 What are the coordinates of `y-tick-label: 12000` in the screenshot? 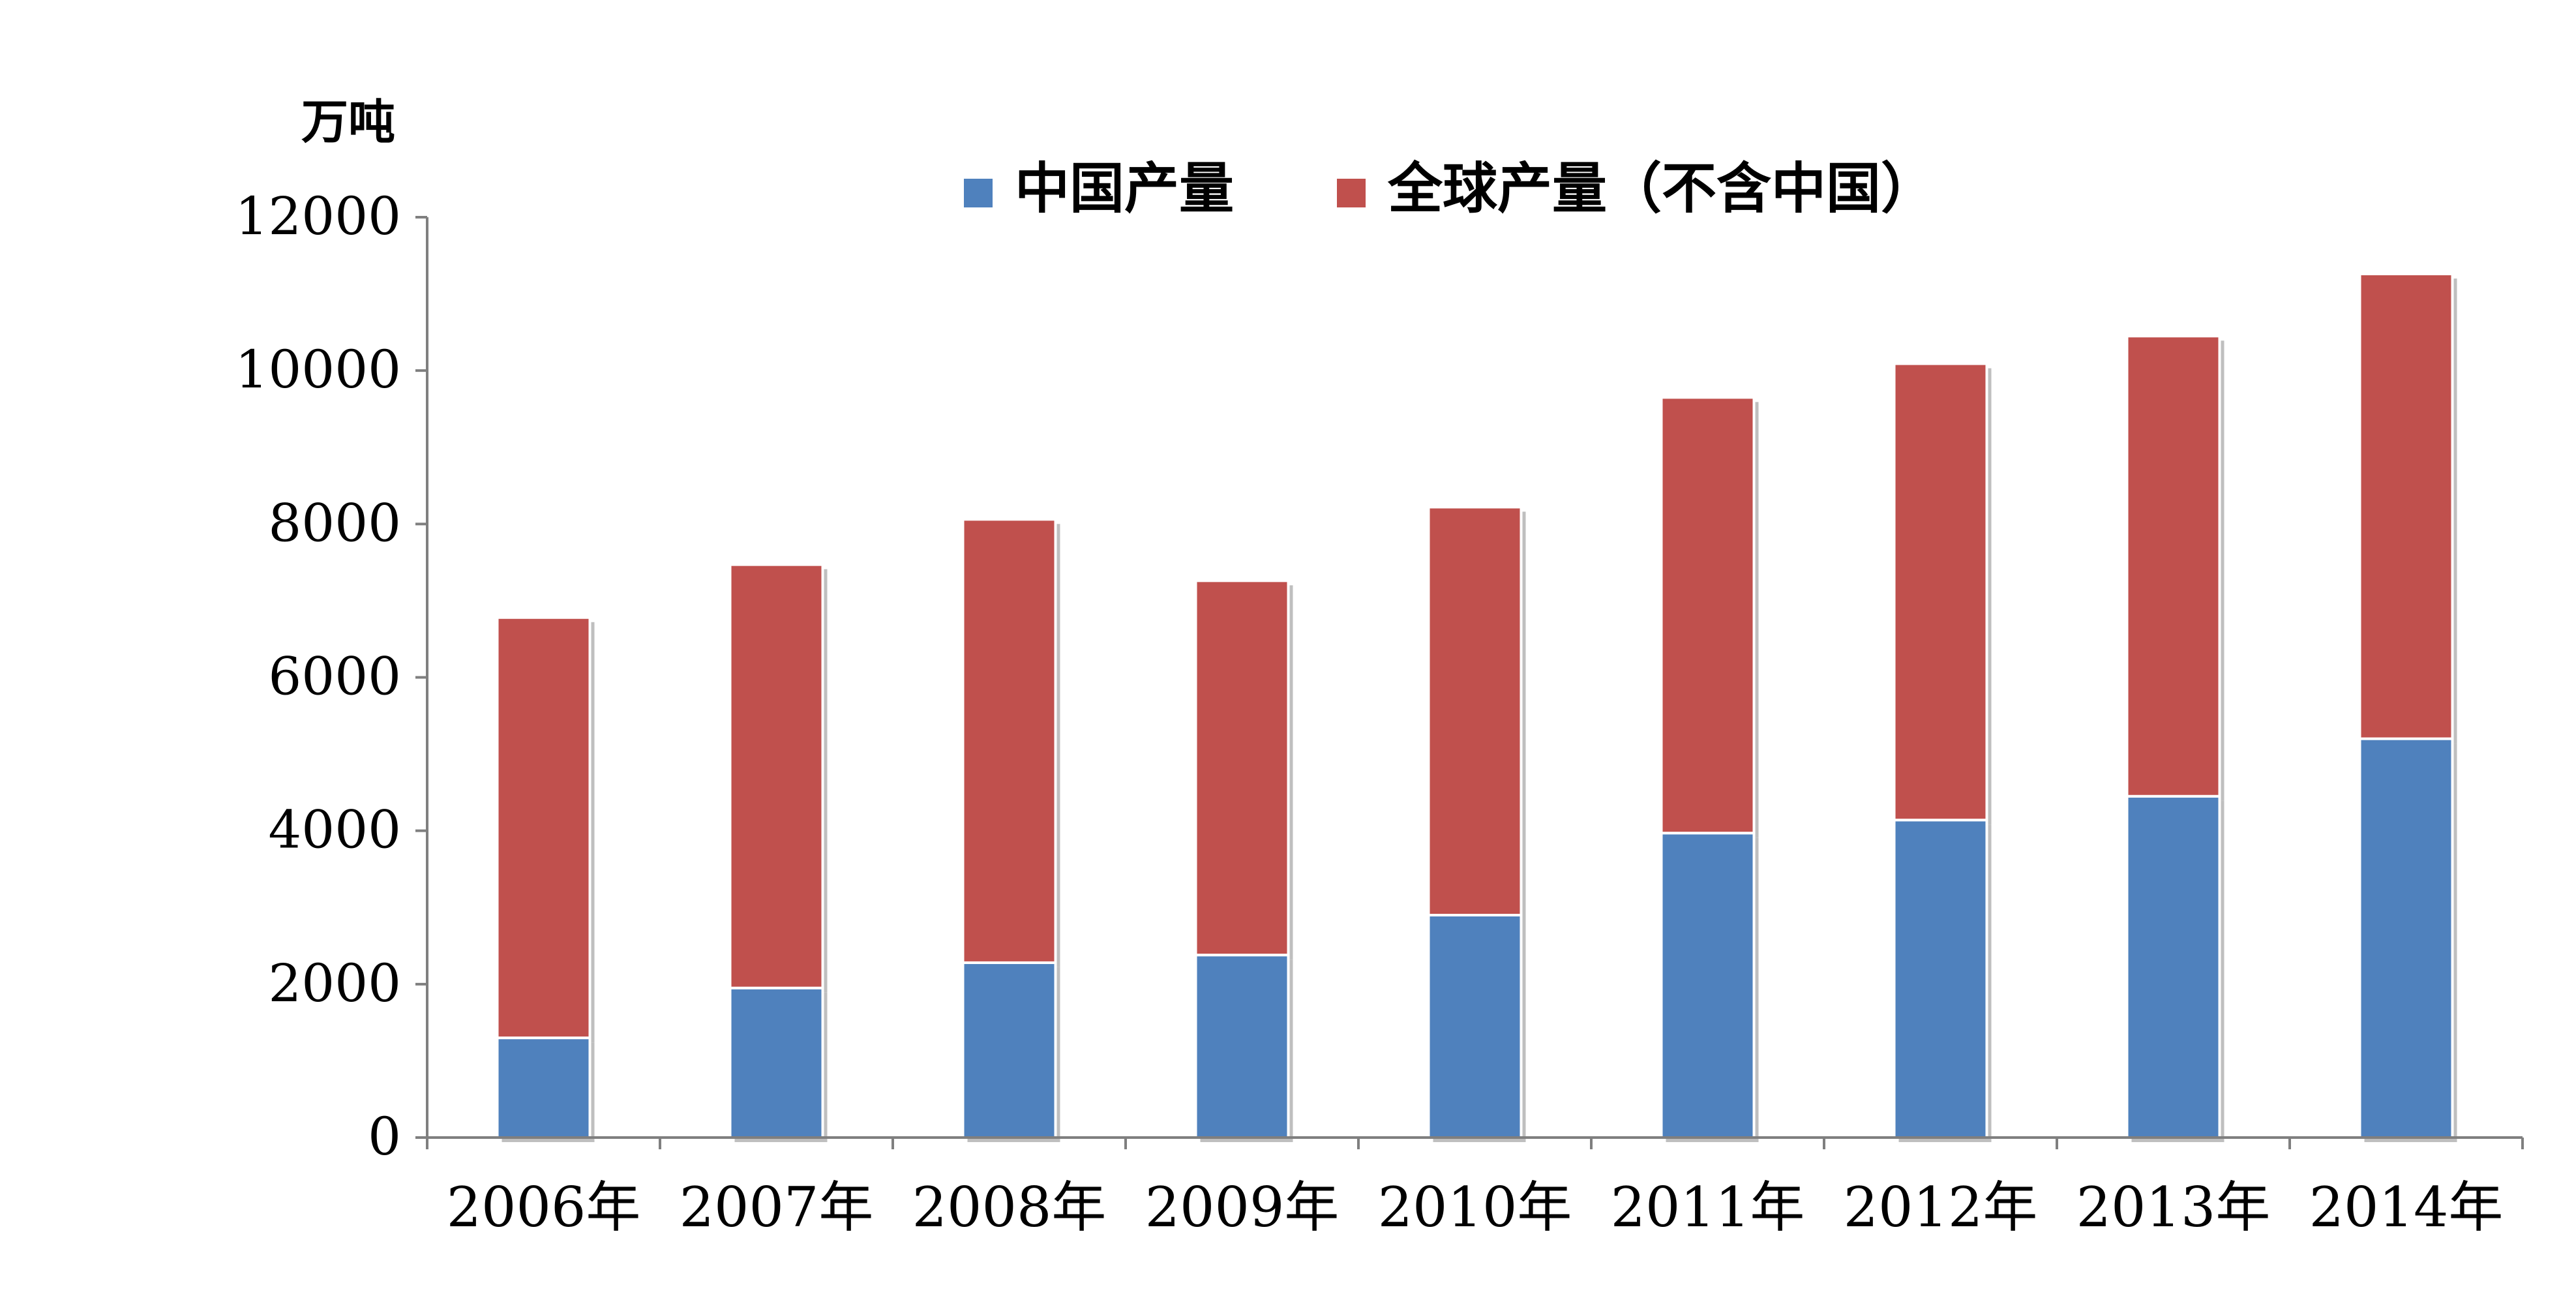 It's located at (318, 216).